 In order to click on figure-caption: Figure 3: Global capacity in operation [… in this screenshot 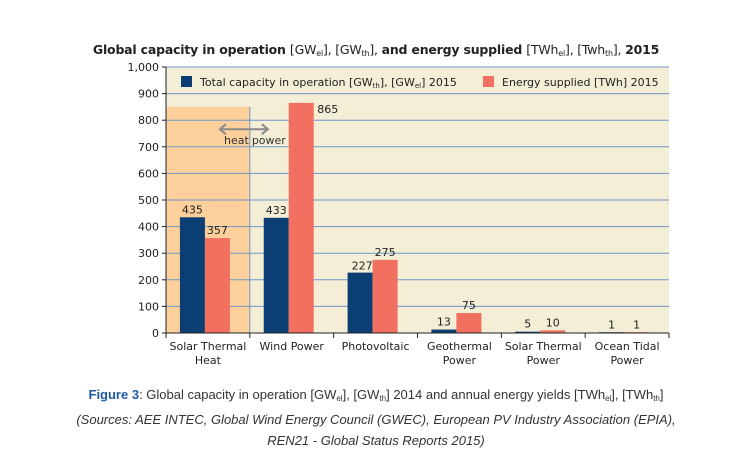, I will do `click(376, 417)`.